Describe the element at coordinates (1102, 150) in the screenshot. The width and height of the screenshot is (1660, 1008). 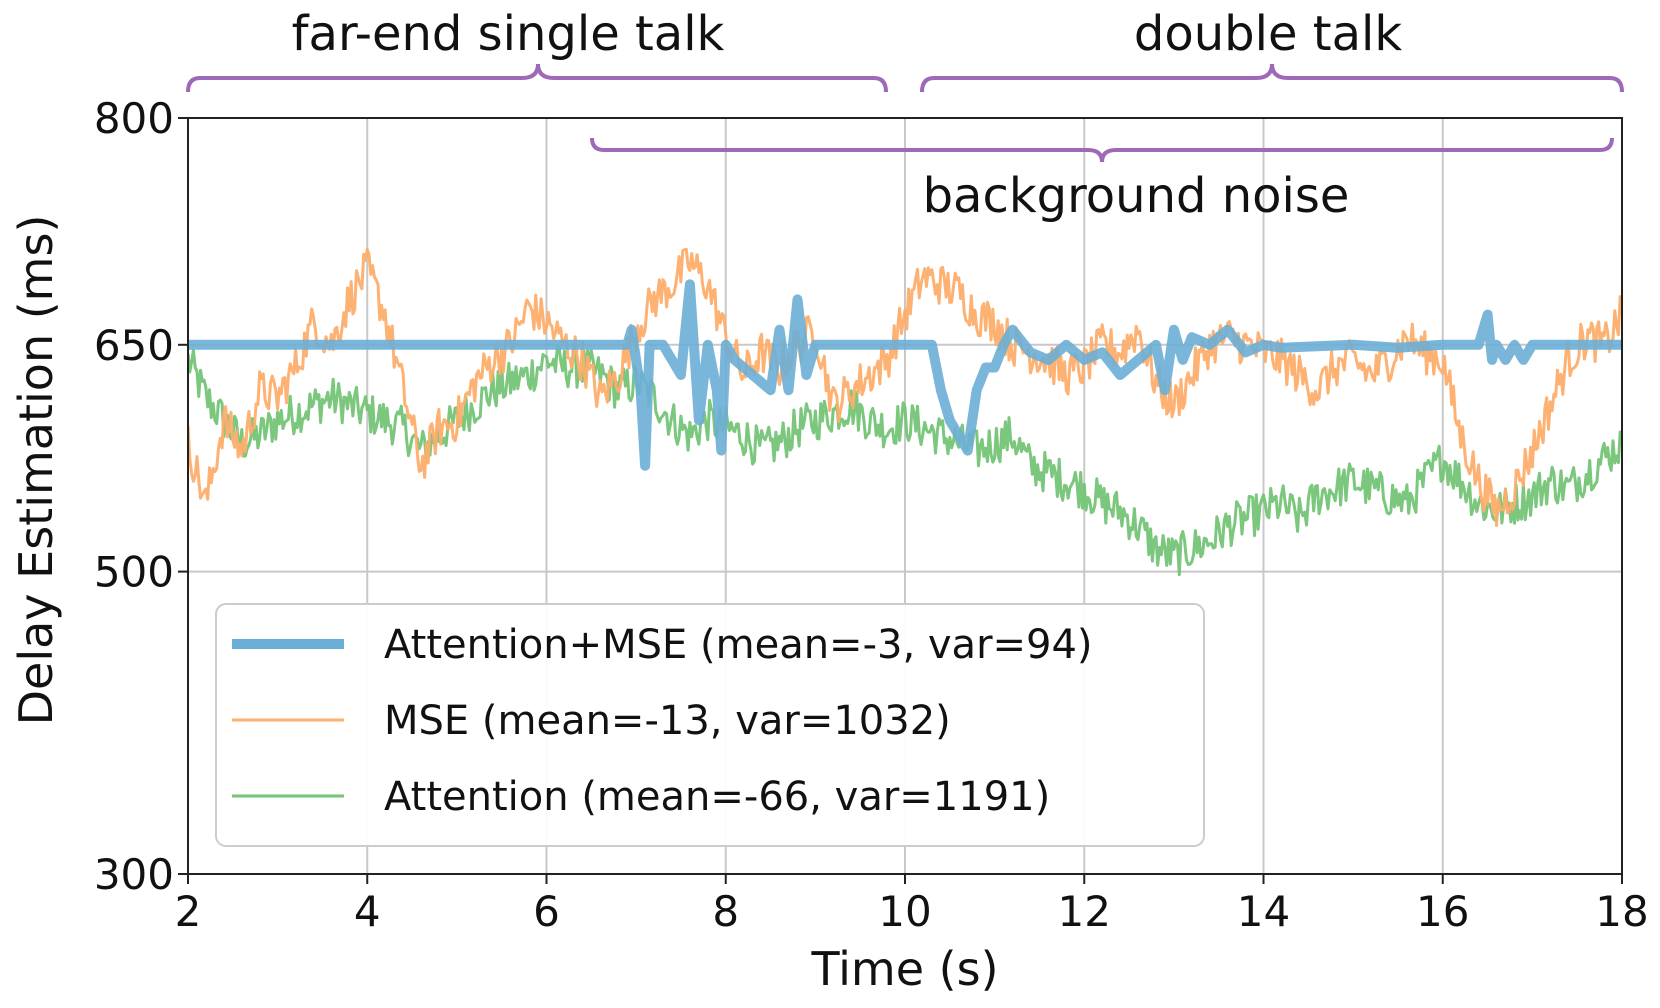
I see `annotation-brace-background-noise` at that location.